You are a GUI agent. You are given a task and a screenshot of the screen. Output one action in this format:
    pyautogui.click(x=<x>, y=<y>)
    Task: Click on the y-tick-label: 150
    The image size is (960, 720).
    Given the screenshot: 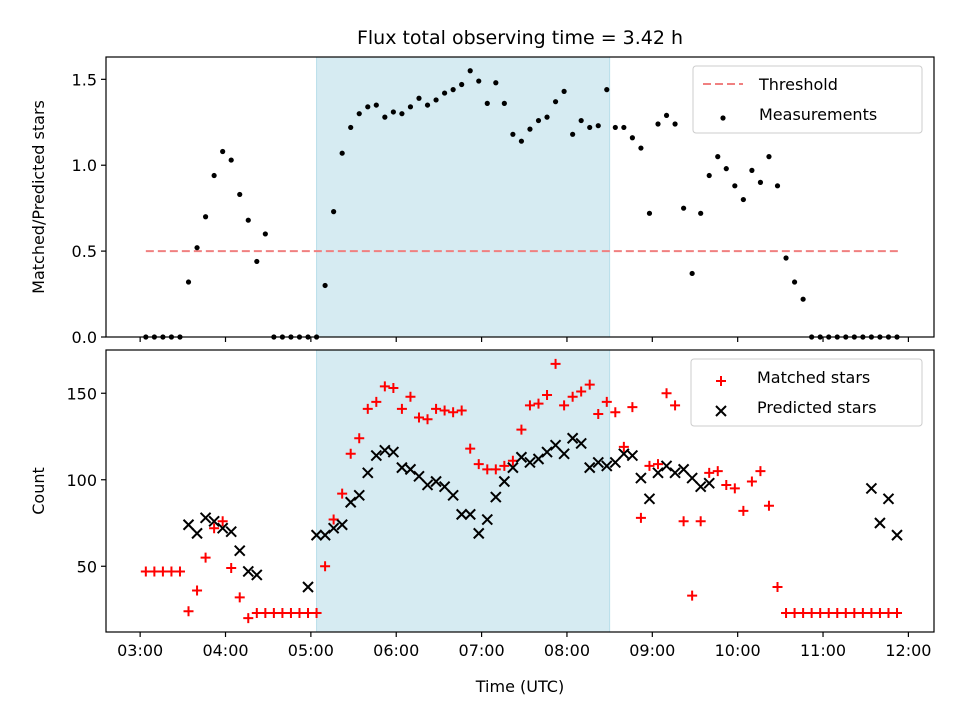 What is the action you would take?
    pyautogui.click(x=81, y=393)
    